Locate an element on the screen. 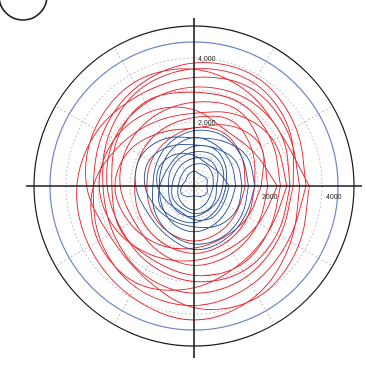 The image size is (366, 365). tick-label-3: 4000 is located at coordinates (334, 197).